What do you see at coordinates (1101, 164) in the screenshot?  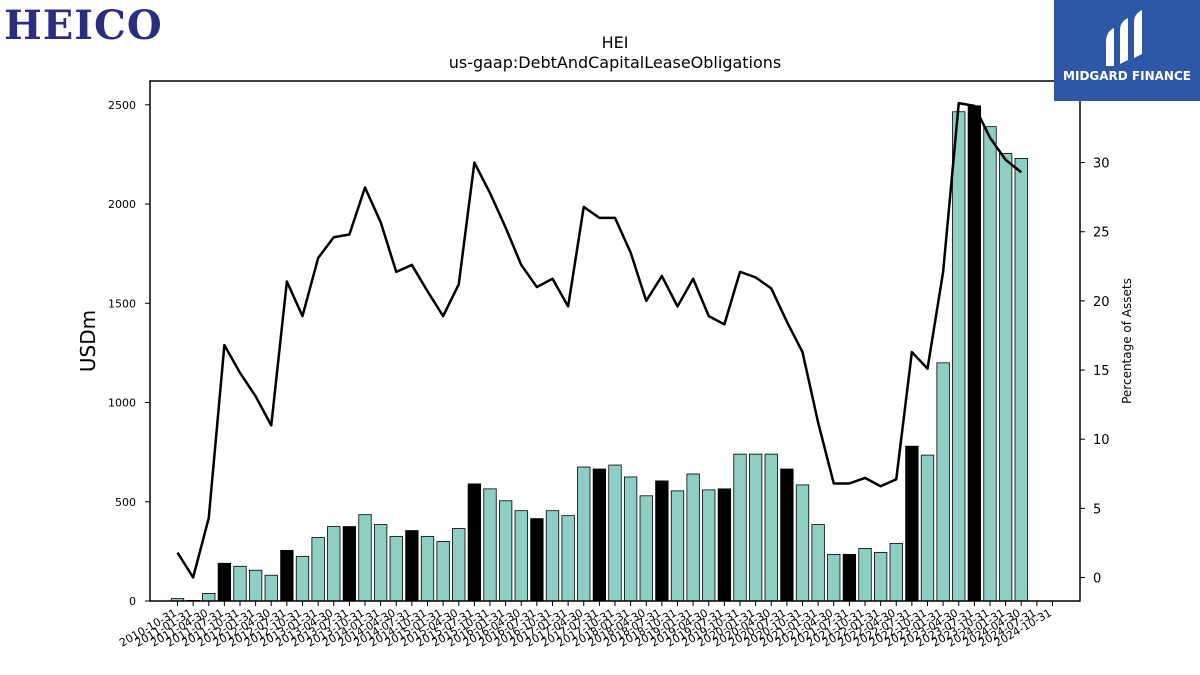 I see `y2-tick-label: 30` at bounding box center [1101, 164].